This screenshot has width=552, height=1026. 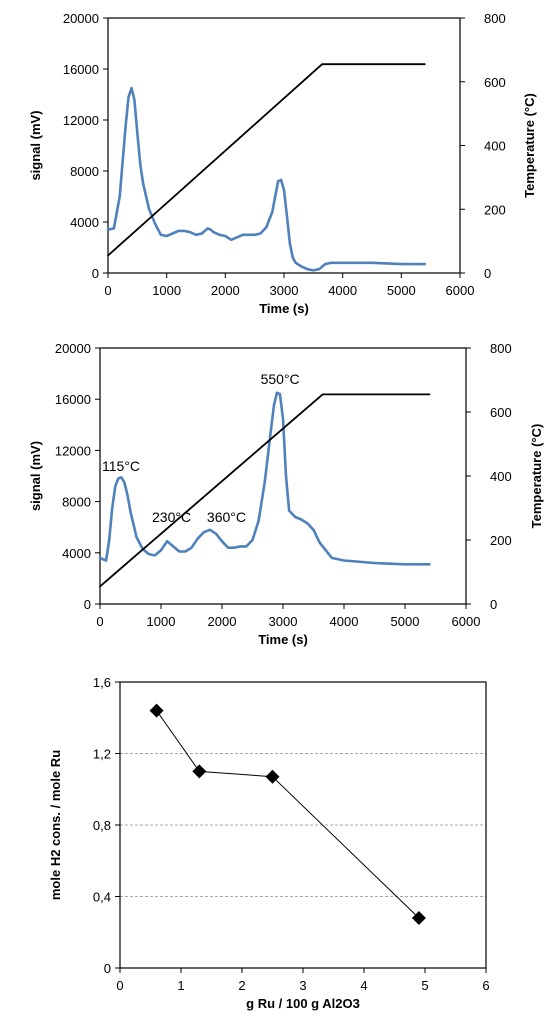 What do you see at coordinates (424, 985) in the screenshot?
I see `x-tick-label: 5` at bounding box center [424, 985].